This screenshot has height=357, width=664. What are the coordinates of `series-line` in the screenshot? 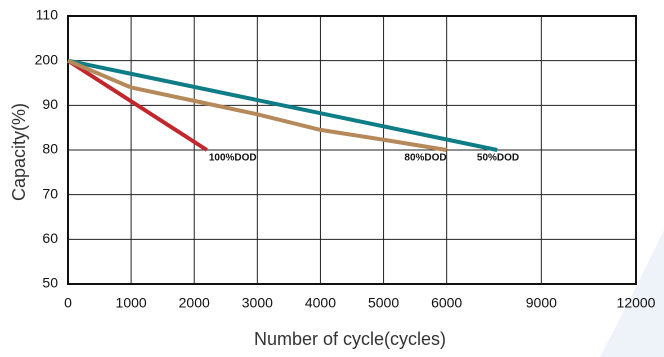 It's located at (137, 105).